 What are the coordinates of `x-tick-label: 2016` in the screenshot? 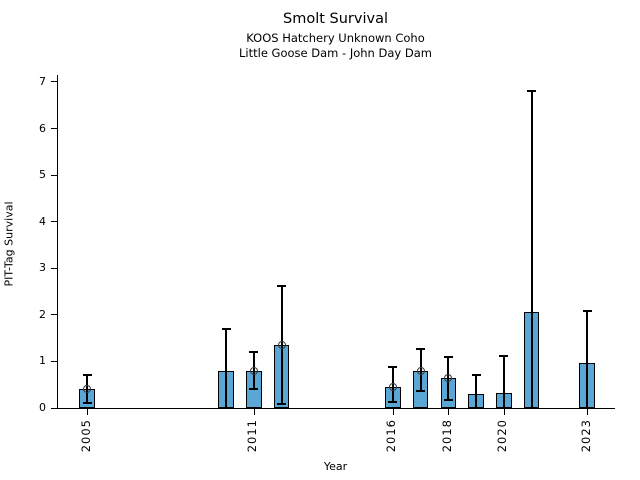 It's located at (391, 436).